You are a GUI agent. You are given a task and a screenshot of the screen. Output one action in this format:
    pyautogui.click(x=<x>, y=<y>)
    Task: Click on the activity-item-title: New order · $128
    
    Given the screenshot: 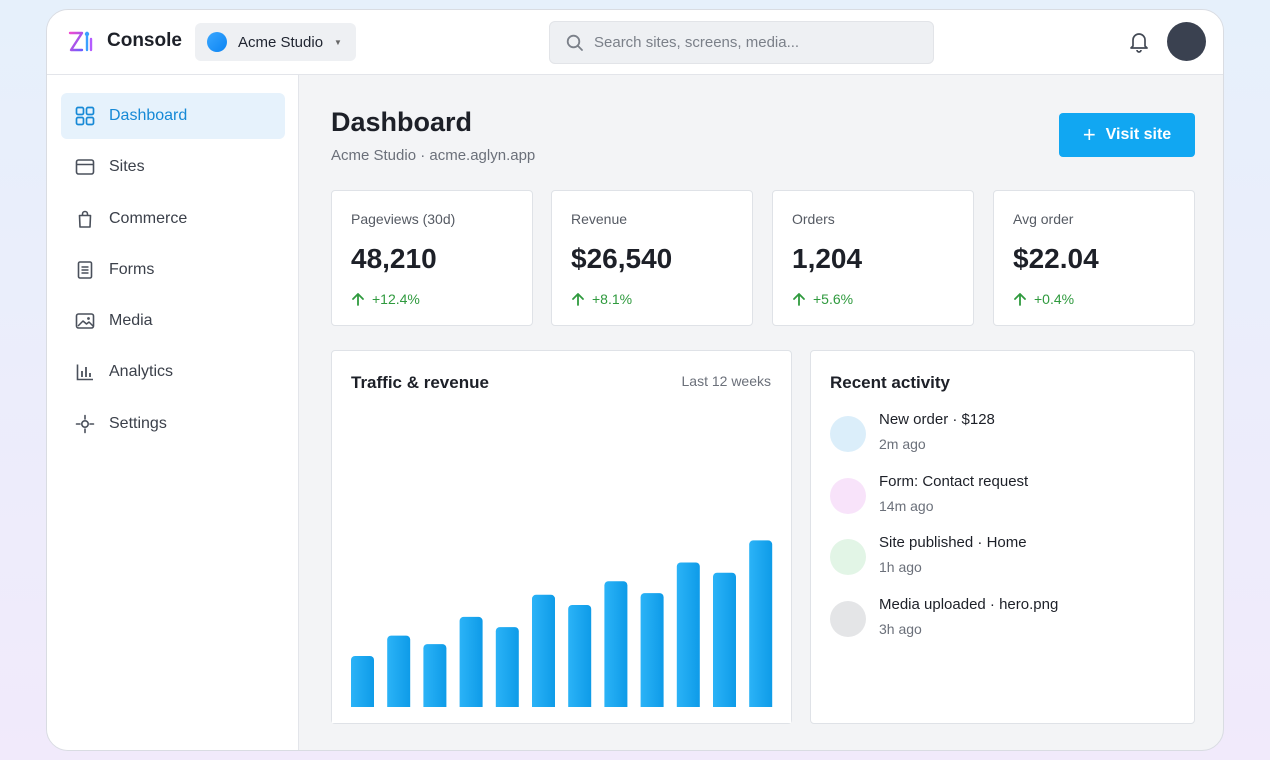 What is the action you would take?
    pyautogui.click(x=937, y=419)
    